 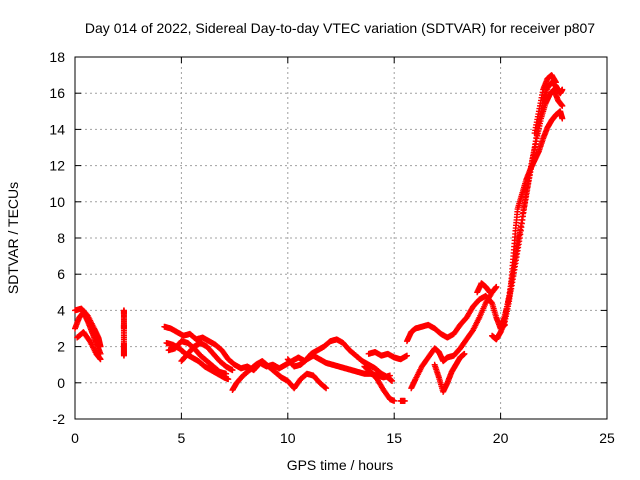 I want to click on x-tick-label: 10, so click(x=288, y=438).